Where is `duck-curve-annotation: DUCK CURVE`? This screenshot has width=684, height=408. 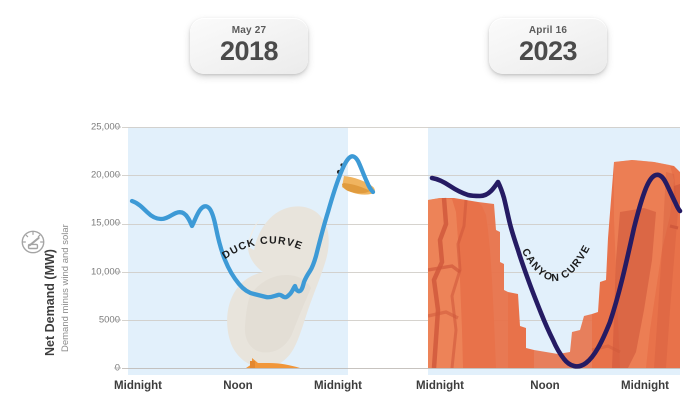 duck-curve-annotation: DUCK CURVE is located at coordinates (261, 247).